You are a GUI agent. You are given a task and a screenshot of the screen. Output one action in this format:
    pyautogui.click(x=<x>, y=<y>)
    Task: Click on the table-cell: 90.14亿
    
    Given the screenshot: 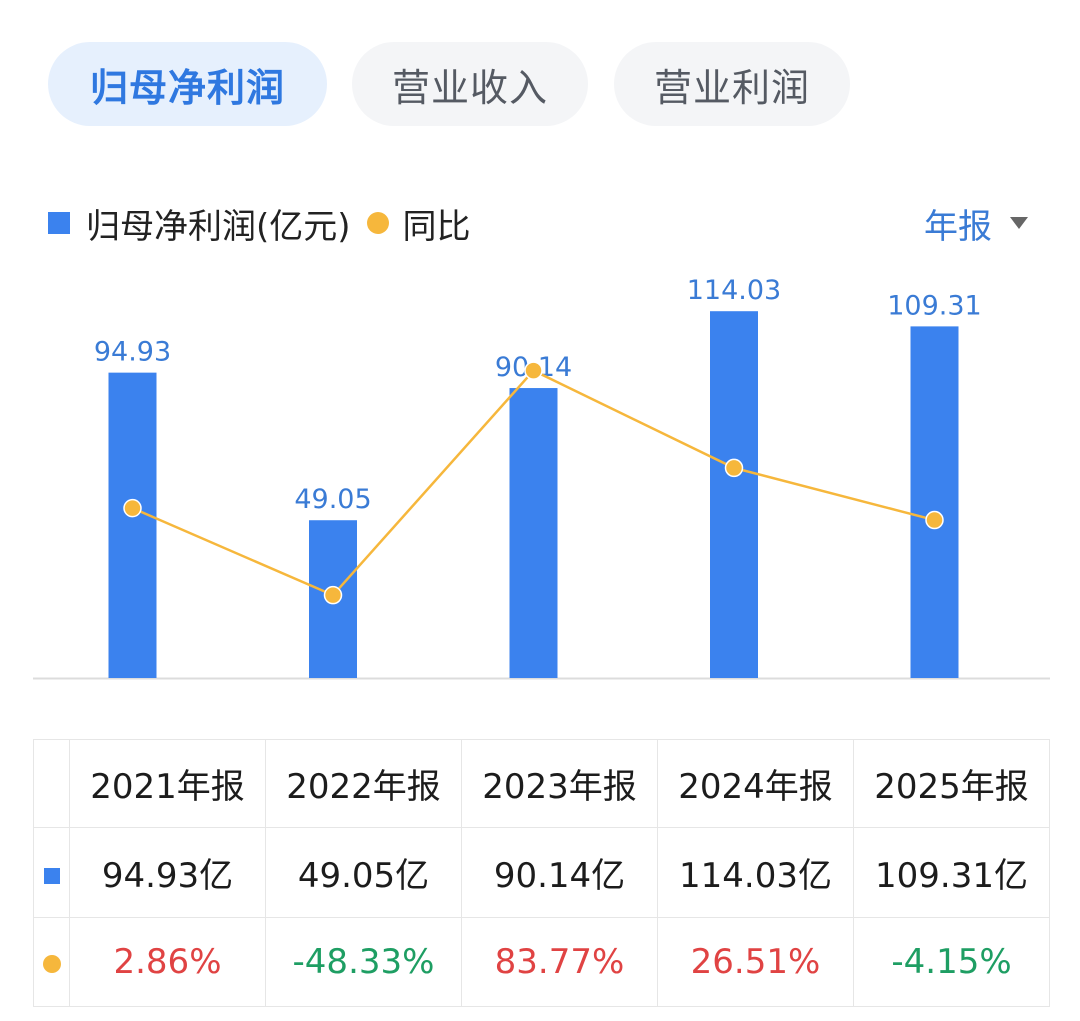 What is the action you would take?
    pyautogui.click(x=559, y=872)
    